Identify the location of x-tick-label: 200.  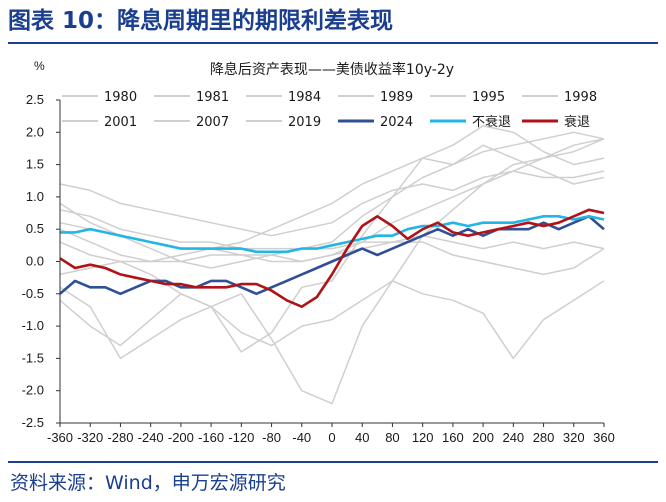
(483, 437).